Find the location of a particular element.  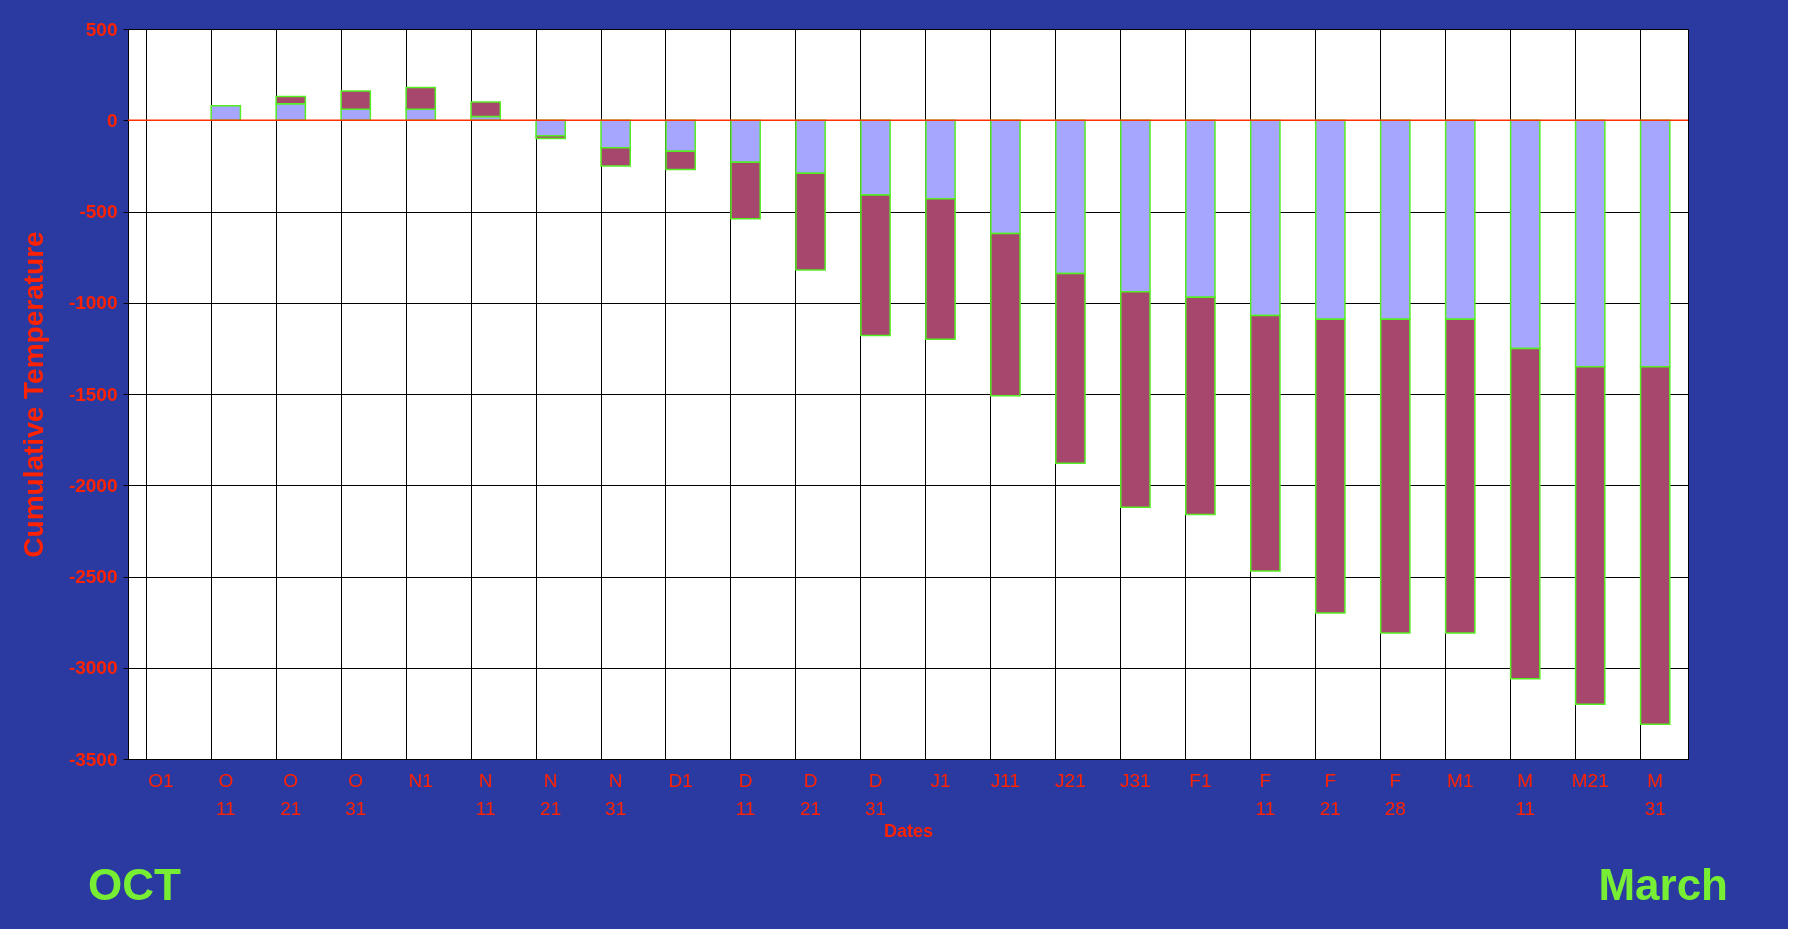

y-tick-label: -3000 is located at coordinates (93, 668).